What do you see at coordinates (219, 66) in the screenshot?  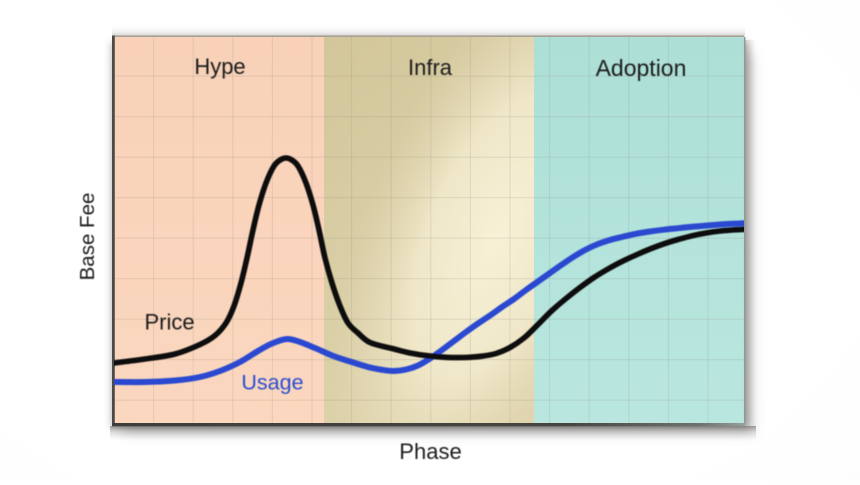 I see `svg-text: Hype` at bounding box center [219, 66].